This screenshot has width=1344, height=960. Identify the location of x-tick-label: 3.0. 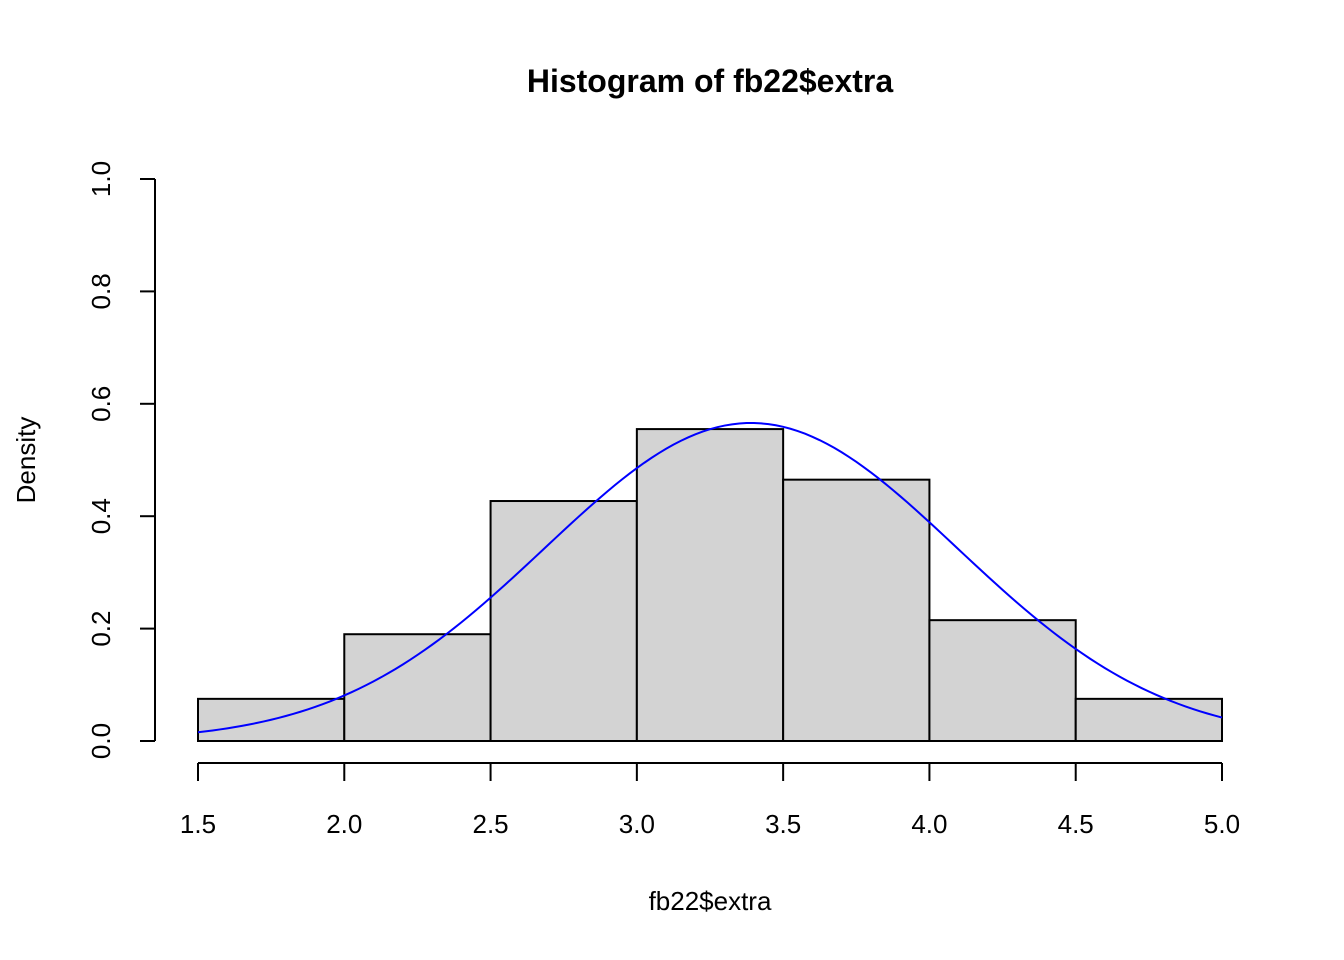
(637, 824).